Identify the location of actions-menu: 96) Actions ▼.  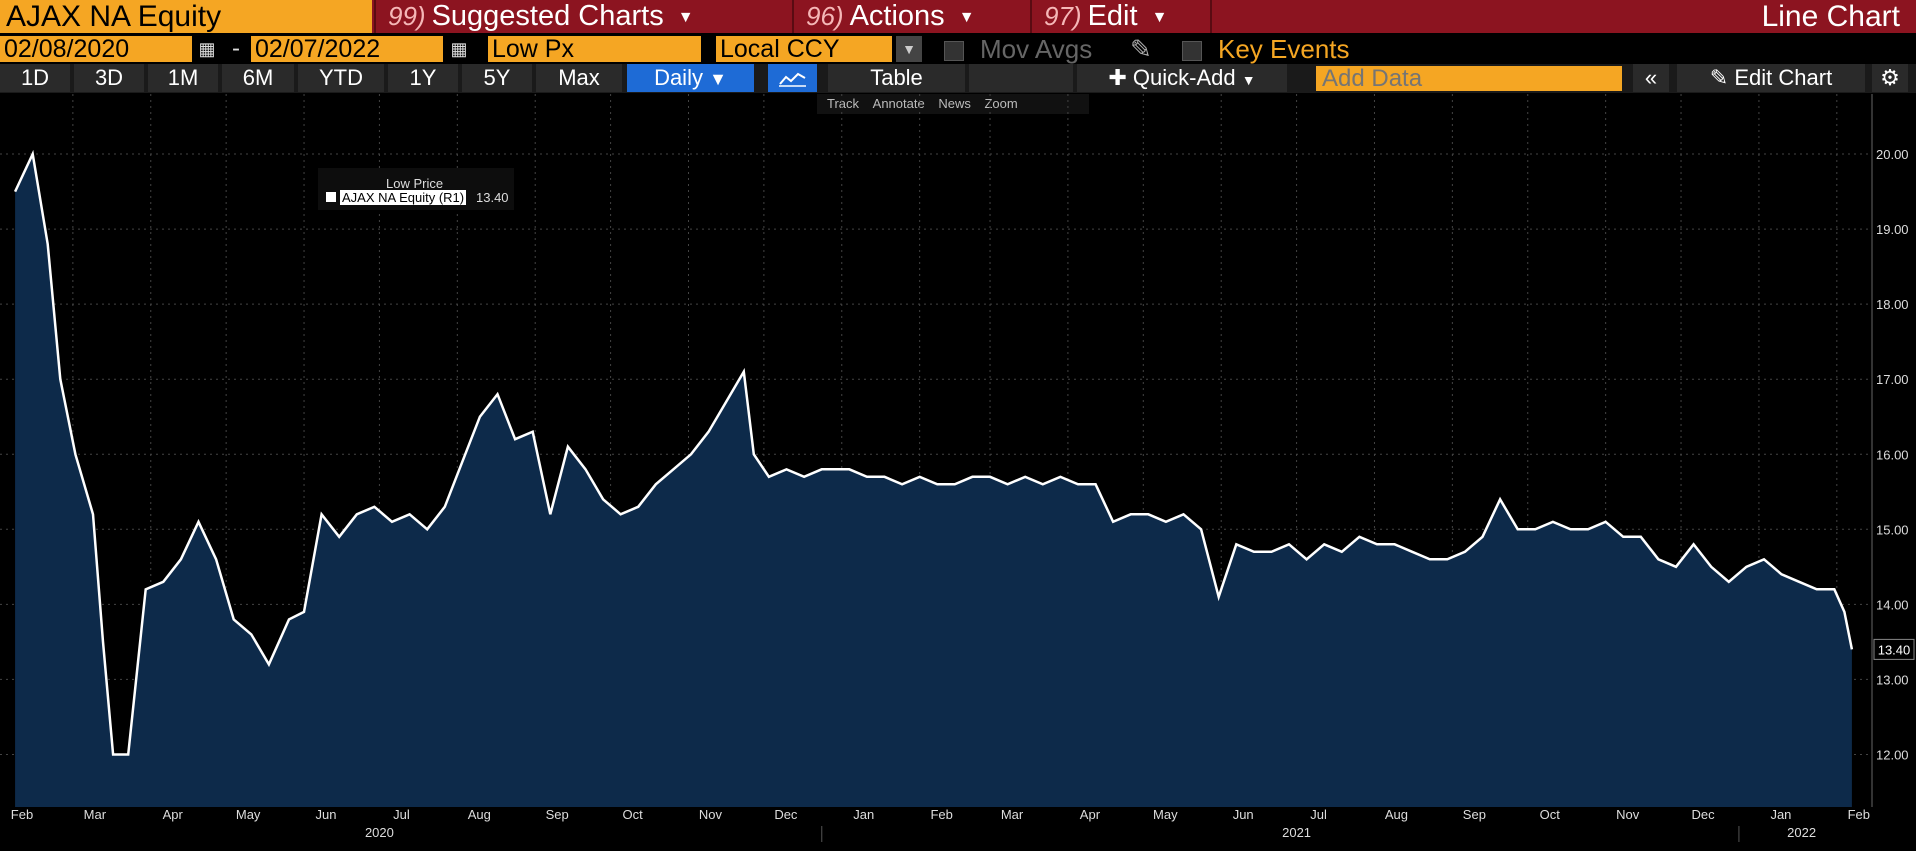
(911, 16).